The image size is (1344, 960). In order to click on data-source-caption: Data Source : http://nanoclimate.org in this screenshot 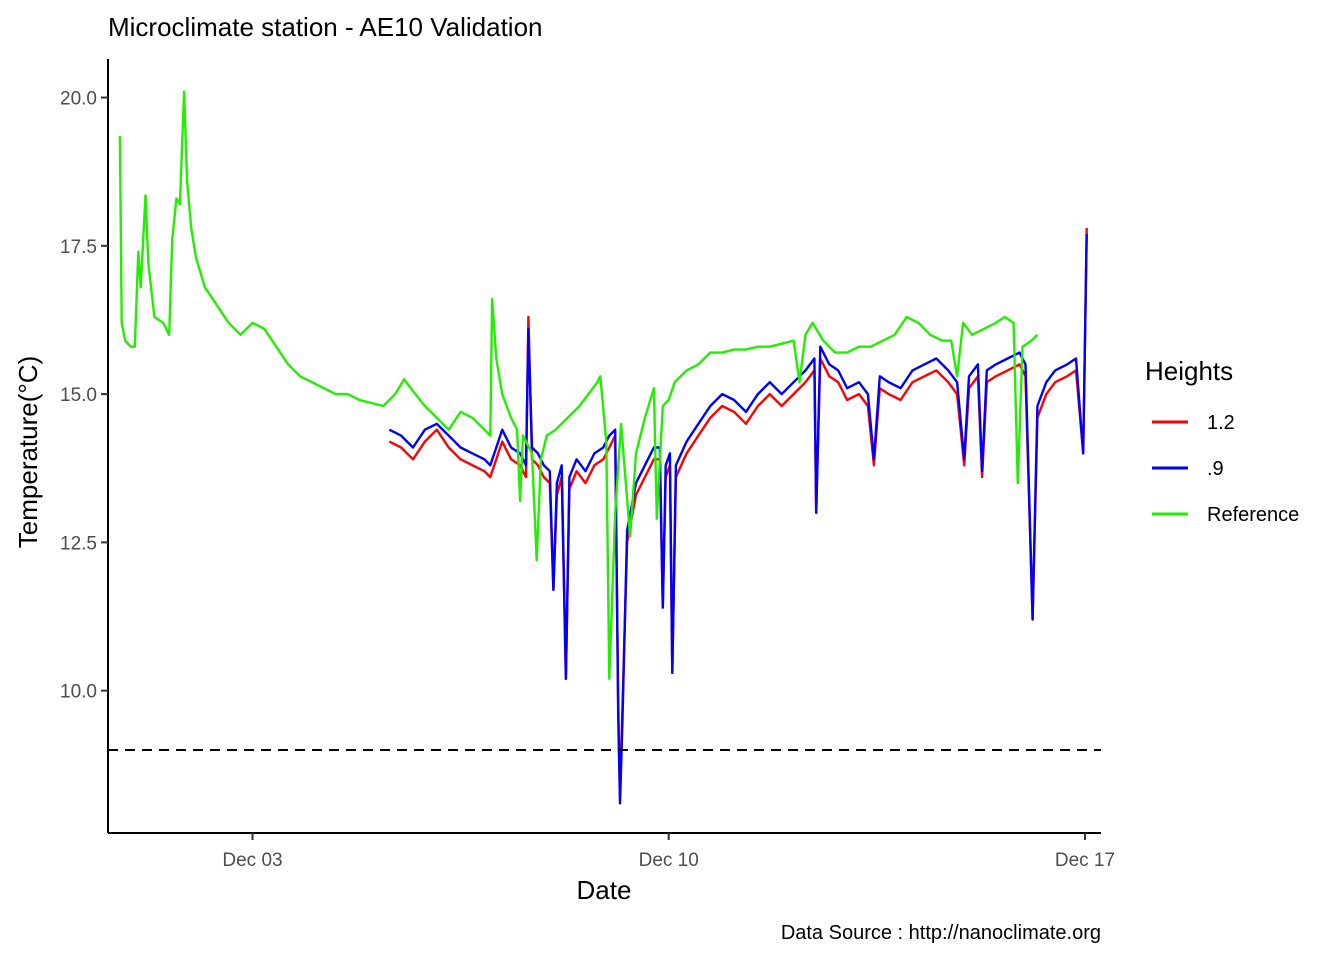, I will do `click(941, 933)`.